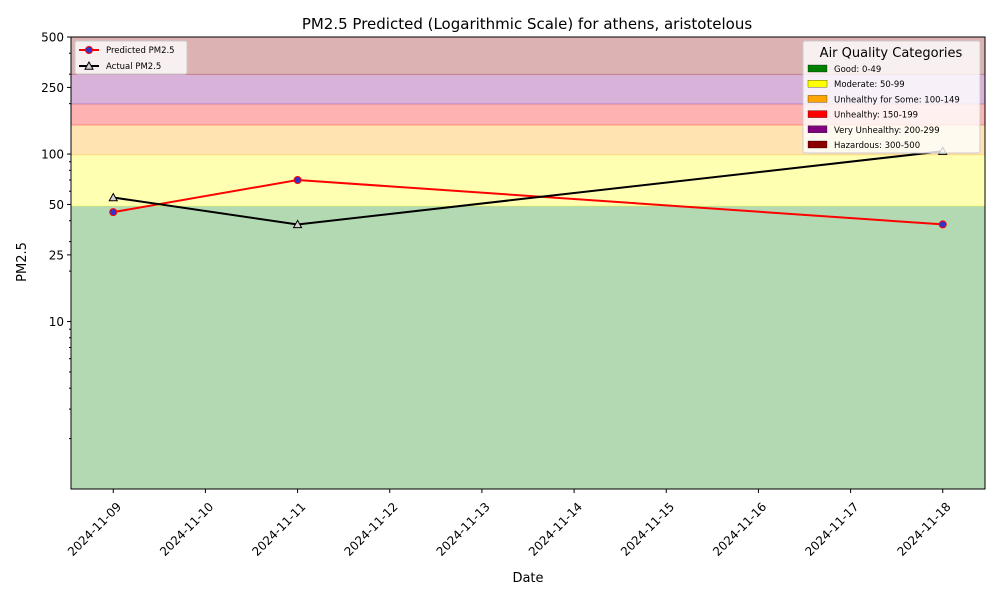 Image resolution: width=1000 pixels, height=600 pixels. Describe the element at coordinates (94, 529) in the screenshot. I see `x-tick-label: 2024-11-09` at that location.